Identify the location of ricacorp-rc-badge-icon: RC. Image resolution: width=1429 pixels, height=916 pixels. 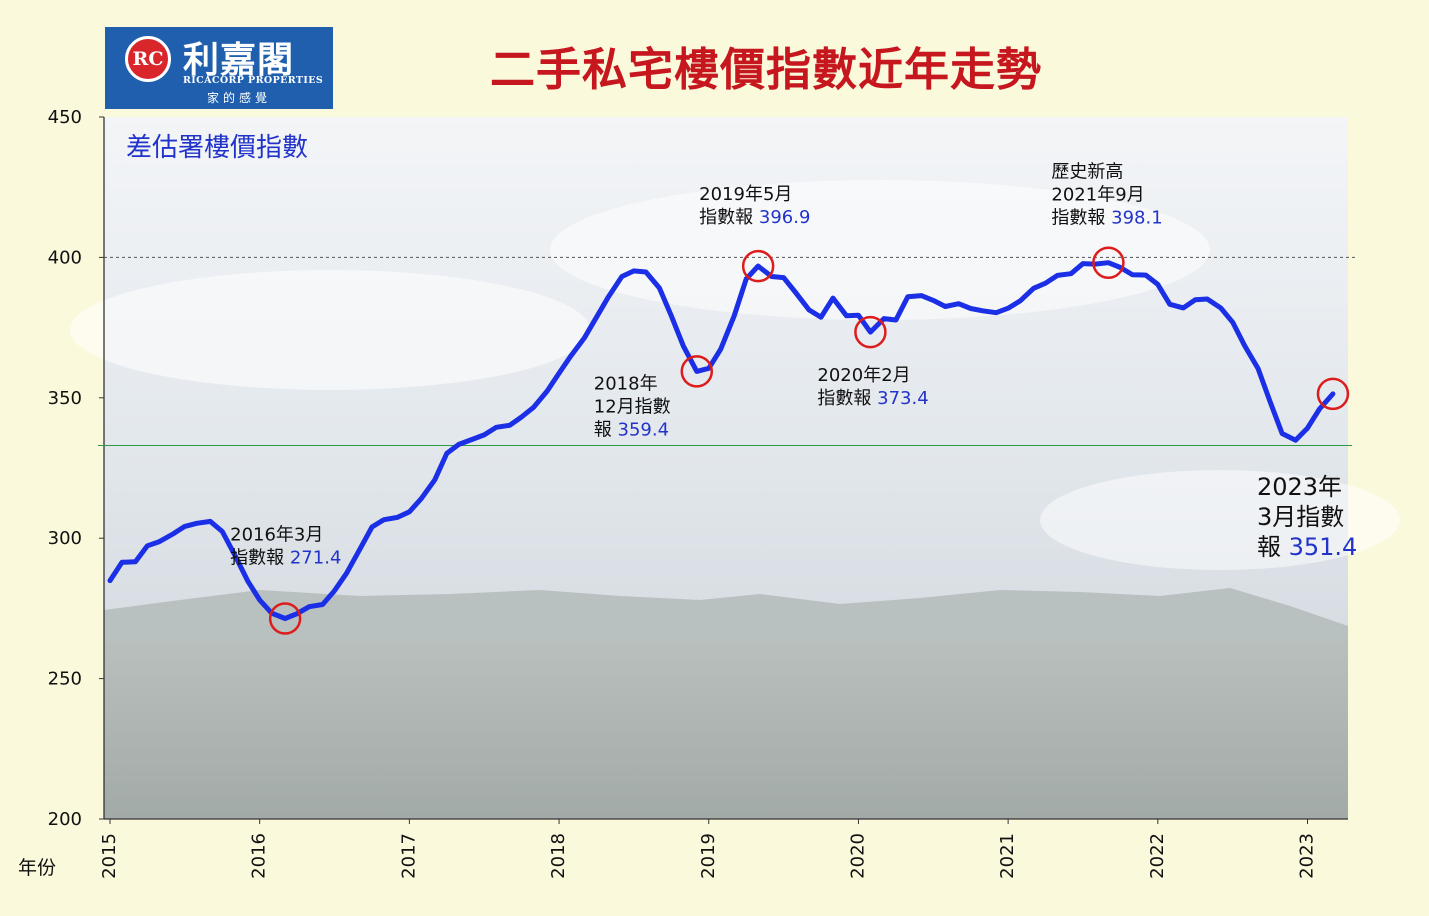
(148, 59).